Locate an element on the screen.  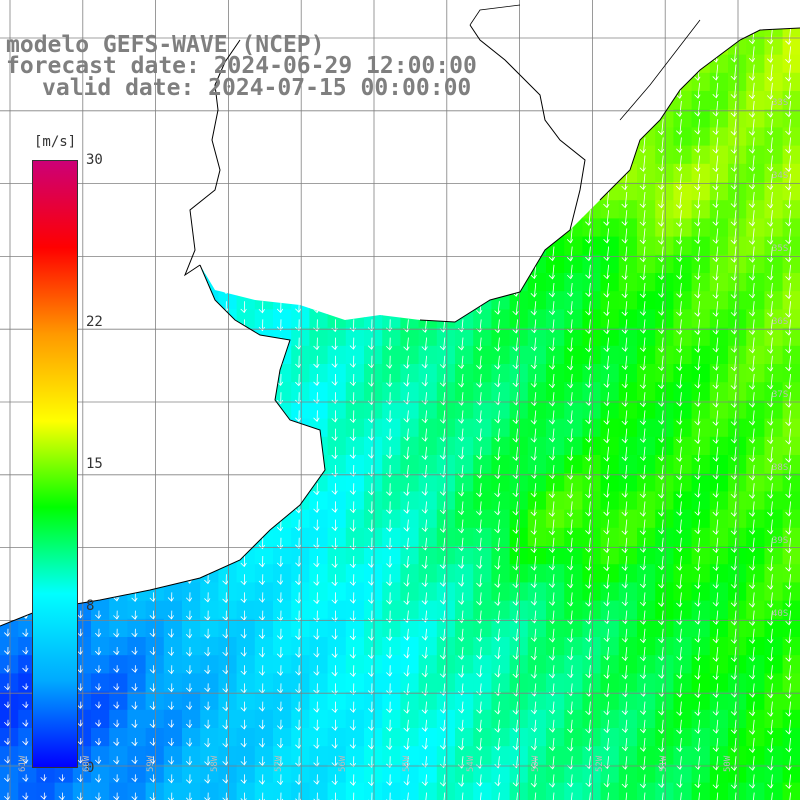
colorbar-units: [m/s] is located at coordinates (55, 142).